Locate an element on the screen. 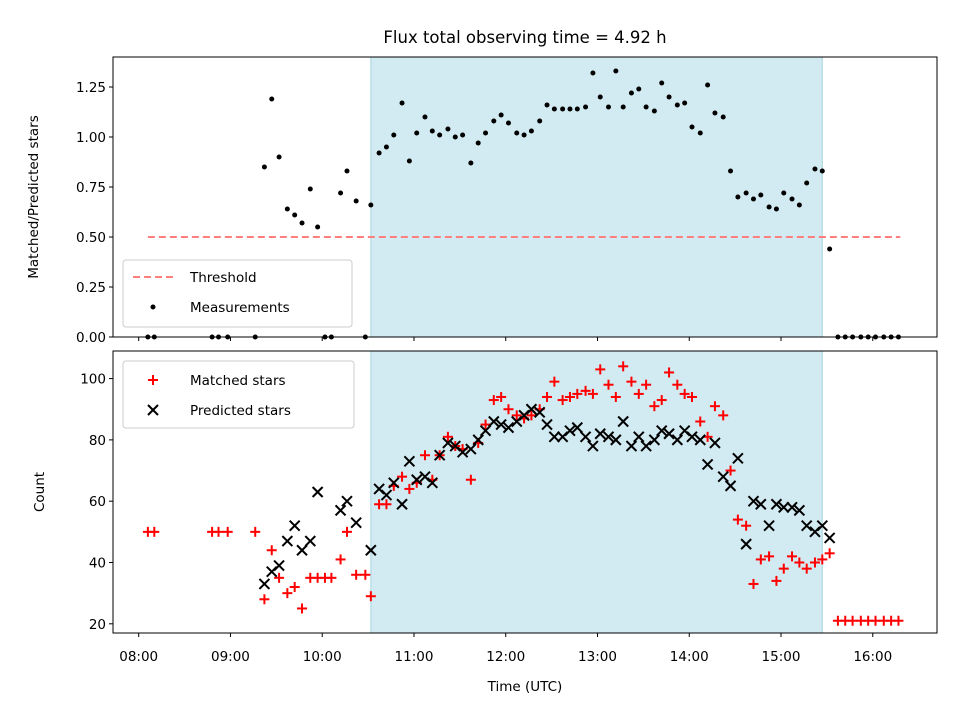 Image resolution: width=960 pixels, height=720 pixels. y-tick-label: 60 is located at coordinates (97, 502).